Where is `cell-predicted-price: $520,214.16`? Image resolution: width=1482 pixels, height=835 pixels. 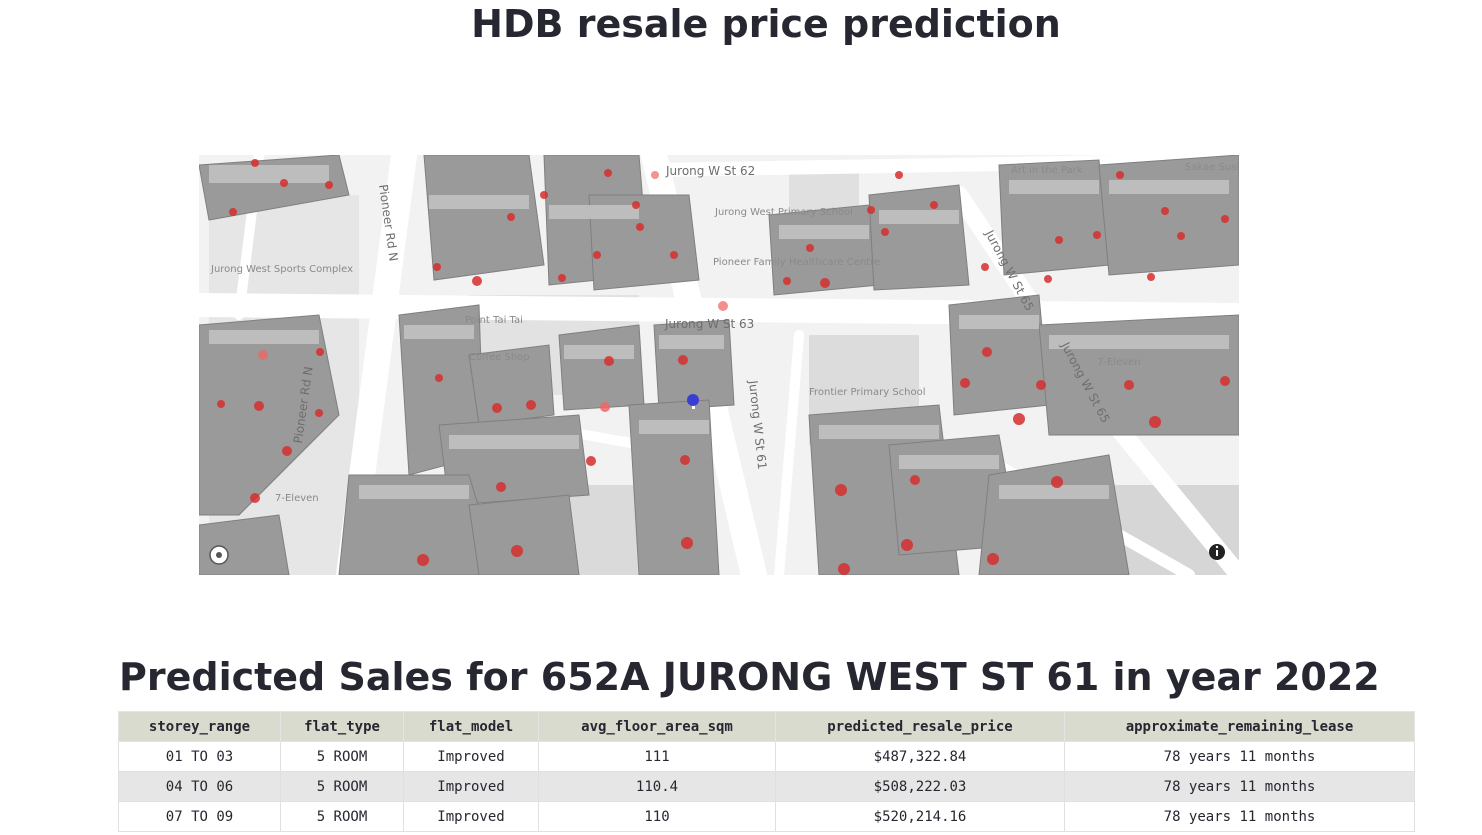 cell-predicted-price: $520,214.16 is located at coordinates (920, 816).